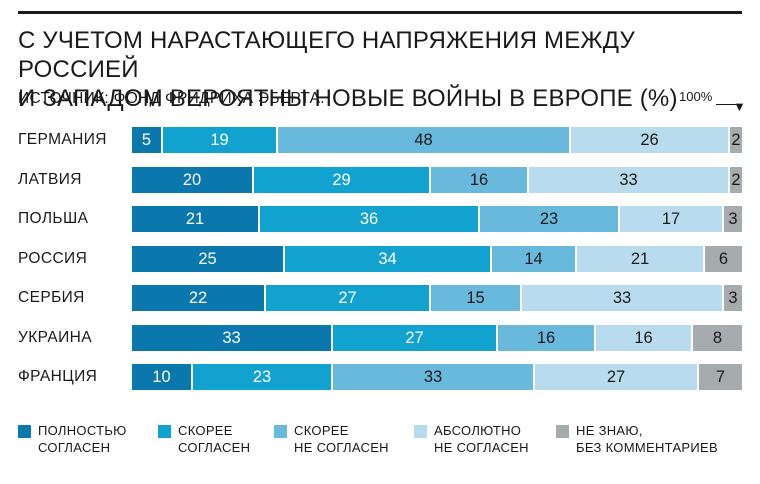  Describe the element at coordinates (62, 139) in the screenshot. I see `row-label: ГЕРМАНИЯ` at that location.